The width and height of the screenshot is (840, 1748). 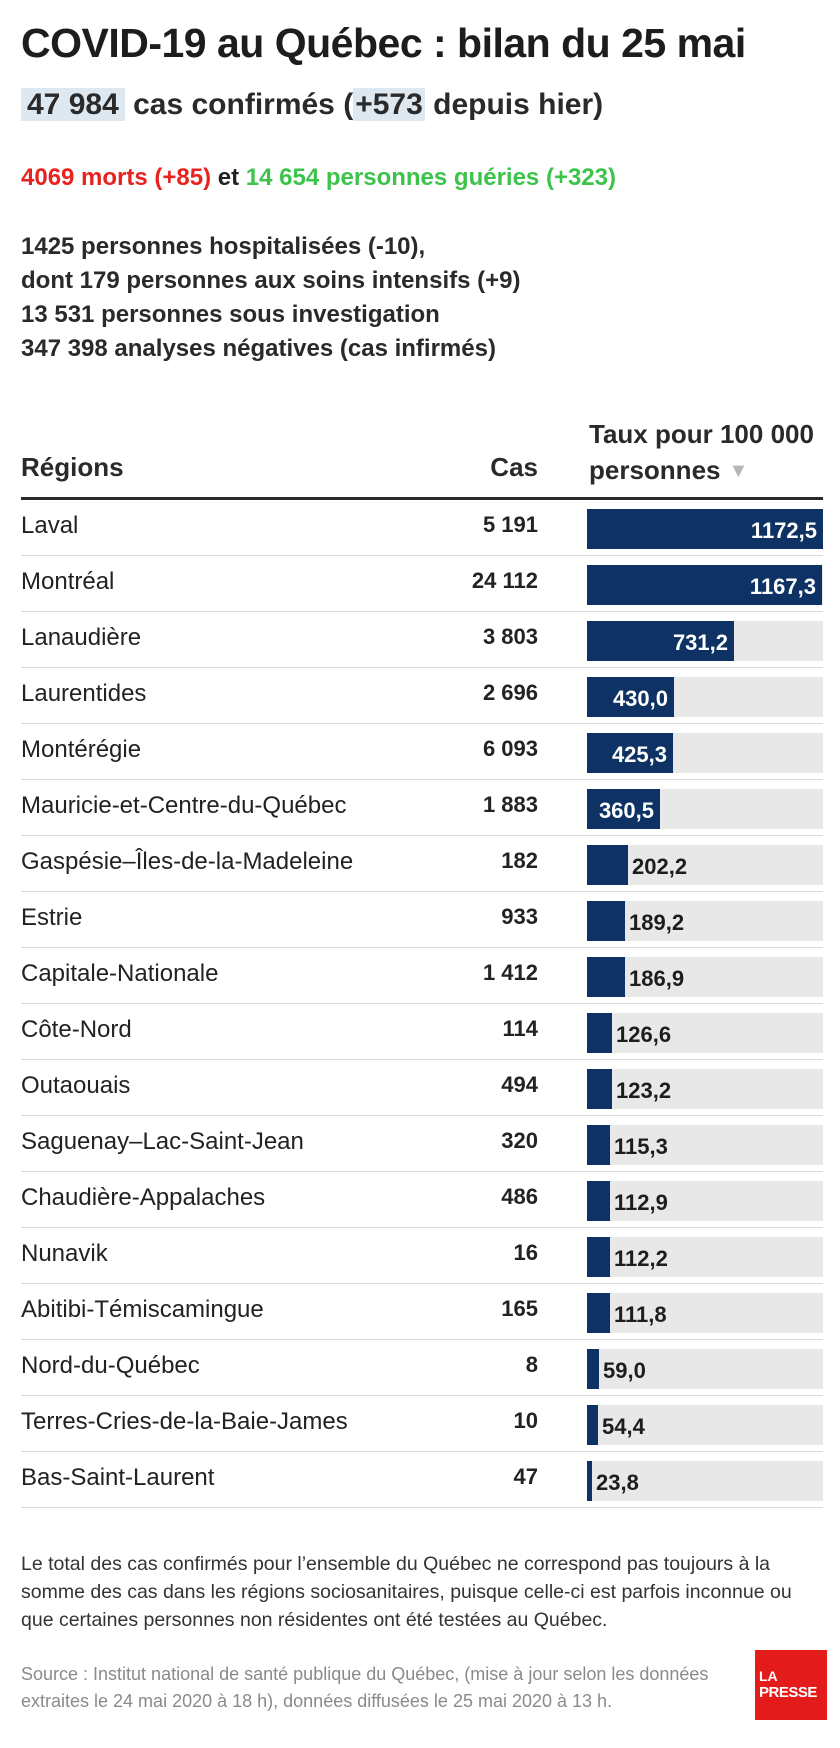 What do you see at coordinates (738, 471) in the screenshot?
I see `sort-descending-icon: ▼` at bounding box center [738, 471].